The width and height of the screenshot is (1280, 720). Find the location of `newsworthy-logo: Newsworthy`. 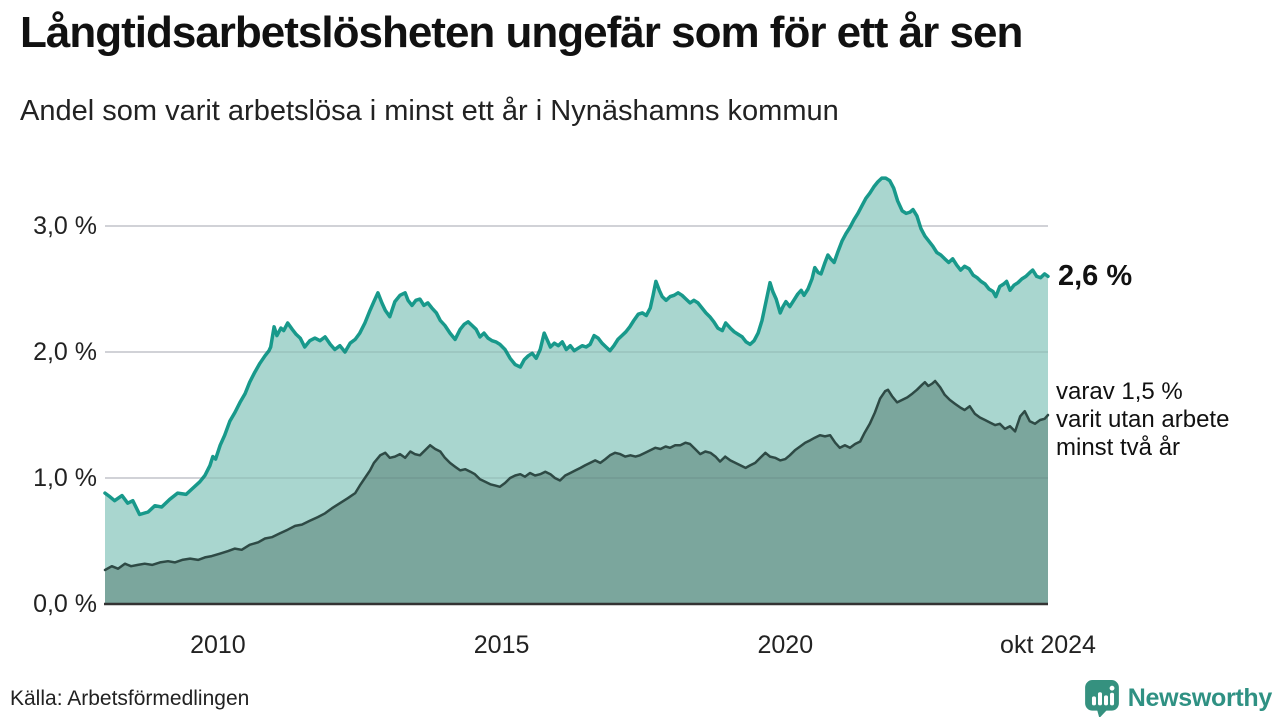

newsworthy-logo: Newsworthy is located at coordinates (1177, 698).